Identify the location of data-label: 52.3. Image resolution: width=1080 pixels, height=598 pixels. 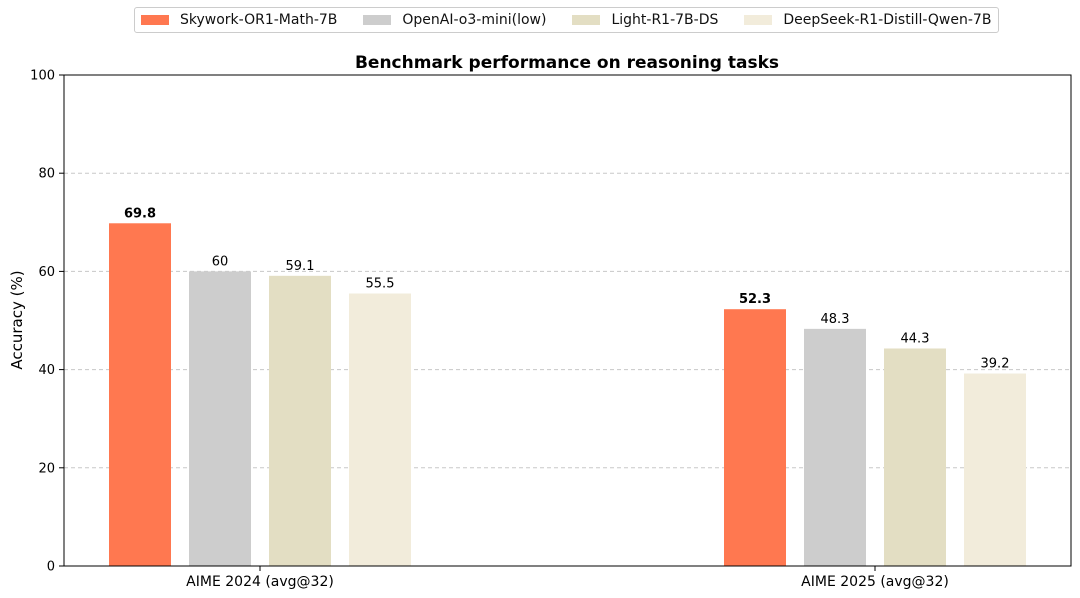
(755, 299).